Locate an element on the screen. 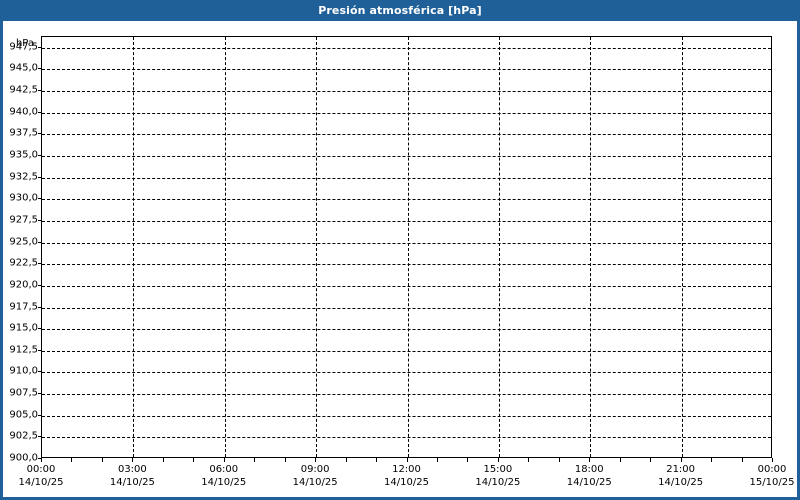 This screenshot has height=500, width=800. y-tick-label: 947,5 is located at coordinates (23, 47).